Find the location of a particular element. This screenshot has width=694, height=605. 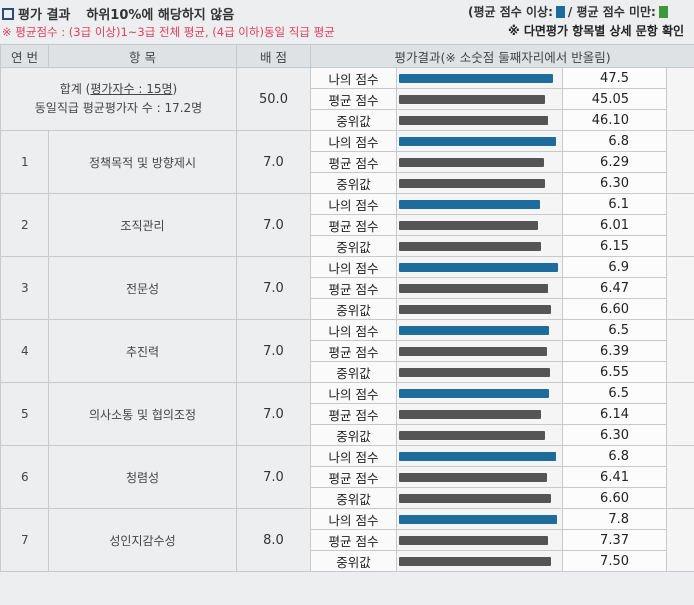

table-row: 4 추진력 7.0 나의 점수 6.5 is located at coordinates (347, 351).